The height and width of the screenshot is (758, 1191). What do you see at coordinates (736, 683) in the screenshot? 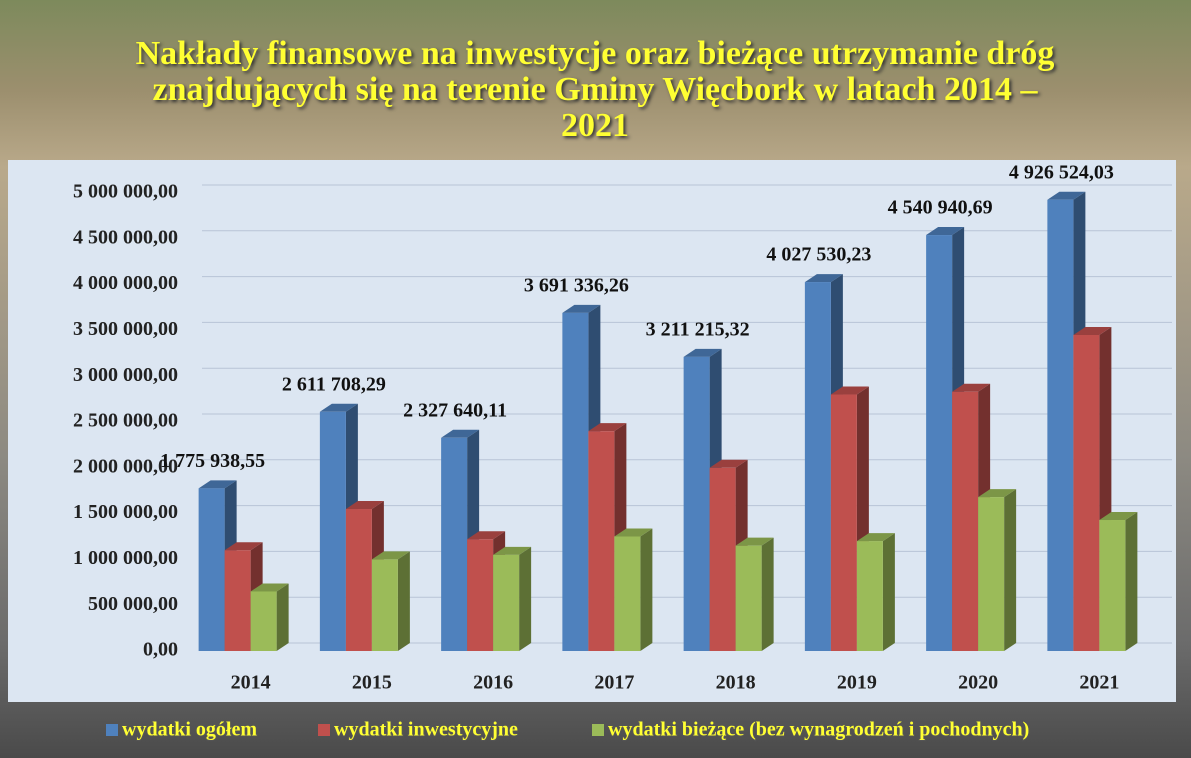
I see `x-tick-label: 2018` at bounding box center [736, 683].